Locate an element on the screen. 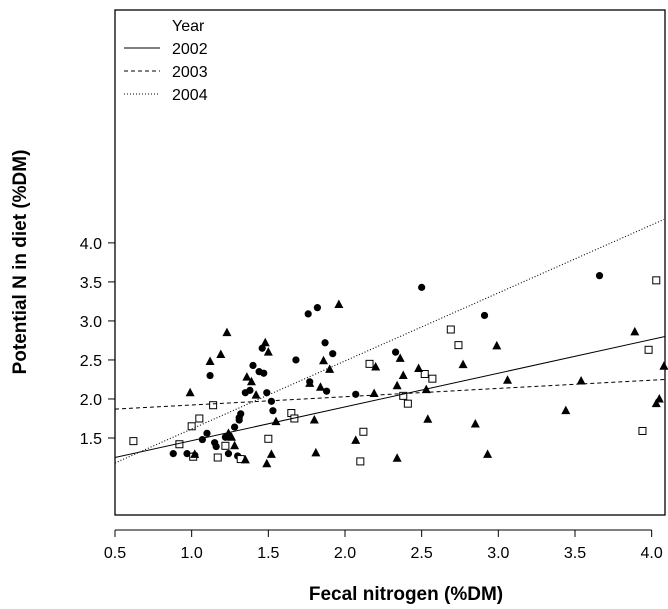  y-tick-label: 1.5 is located at coordinates (91, 439).